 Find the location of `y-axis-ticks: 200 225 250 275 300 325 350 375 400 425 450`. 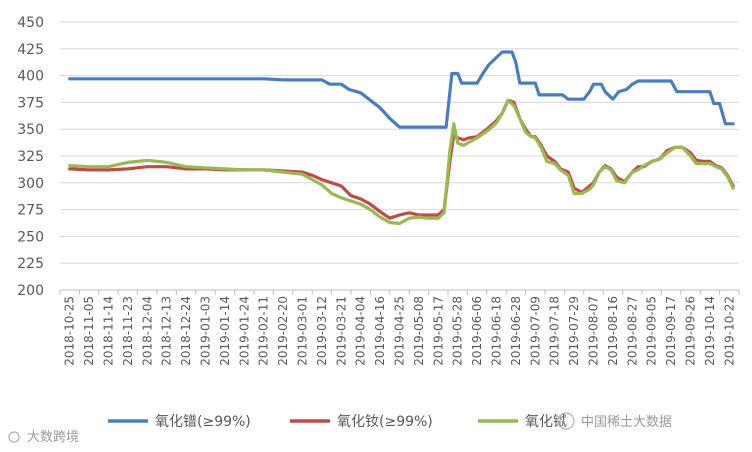

y-axis-ticks: 200 225 250 275 300 325 350 375 400 425 450 is located at coordinates (30, 157).